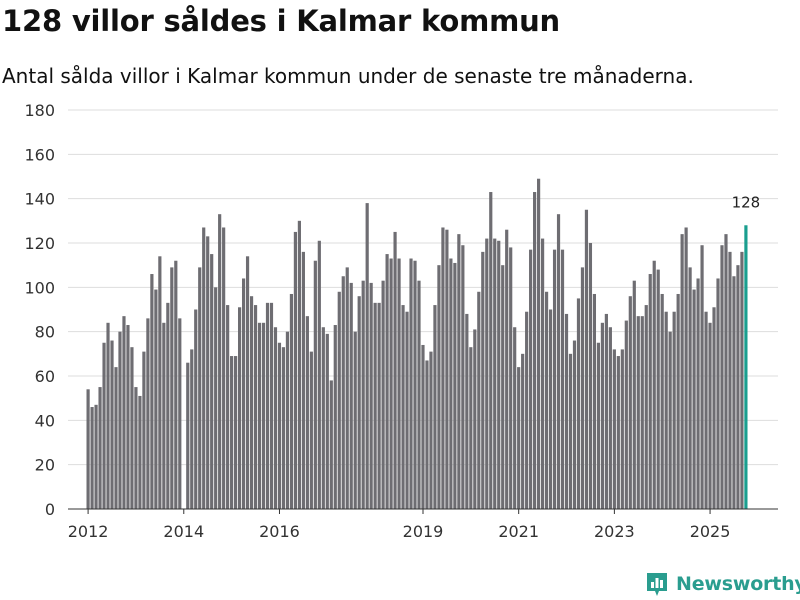  Describe the element at coordinates (281, 21) in the screenshot. I see `chart-title: 128 villor såldes i Kalmar kommun` at that location.